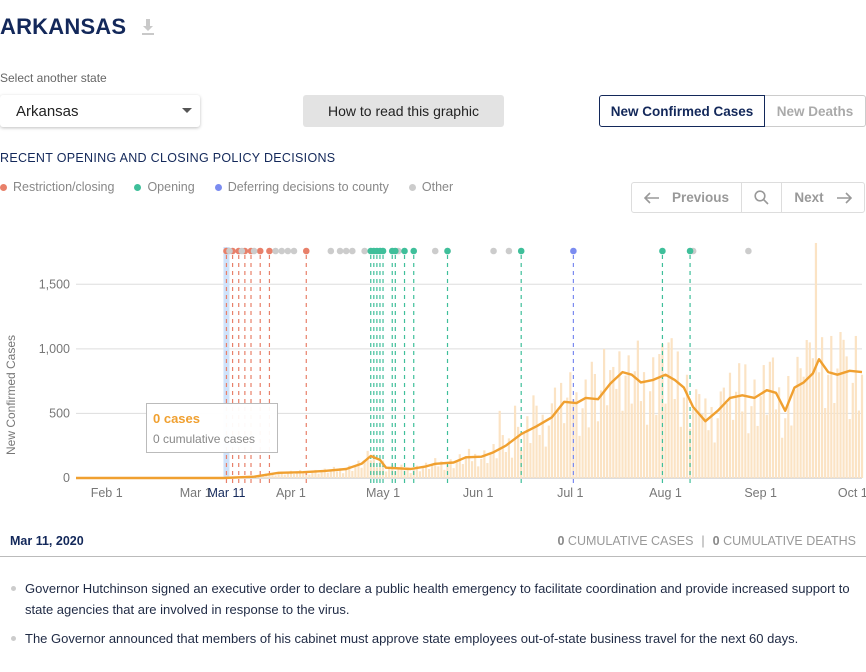 The width and height of the screenshot is (866, 672). Describe the element at coordinates (107, 493) in the screenshot. I see `x-tick-label: Feb 1` at that location.